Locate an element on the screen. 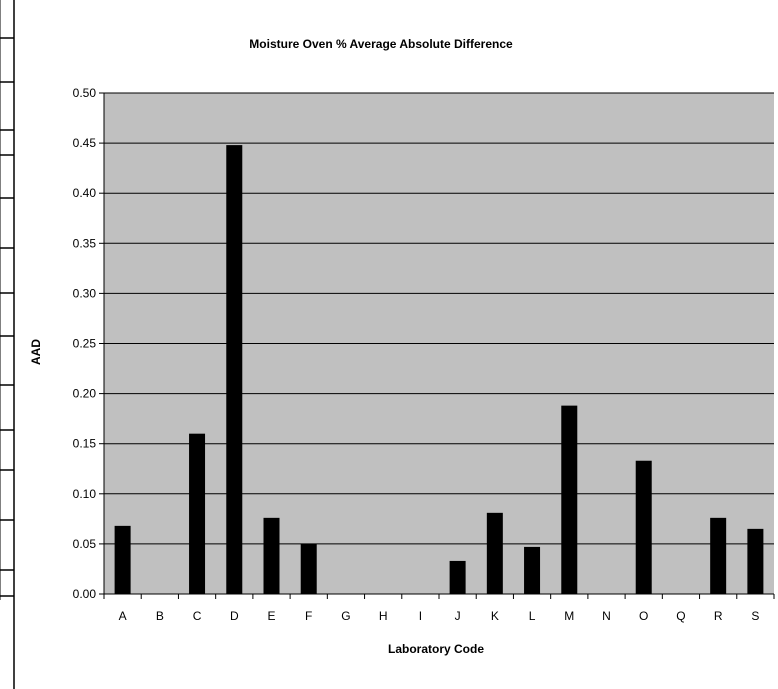 The image size is (778, 689). bar-L is located at coordinates (532, 570).